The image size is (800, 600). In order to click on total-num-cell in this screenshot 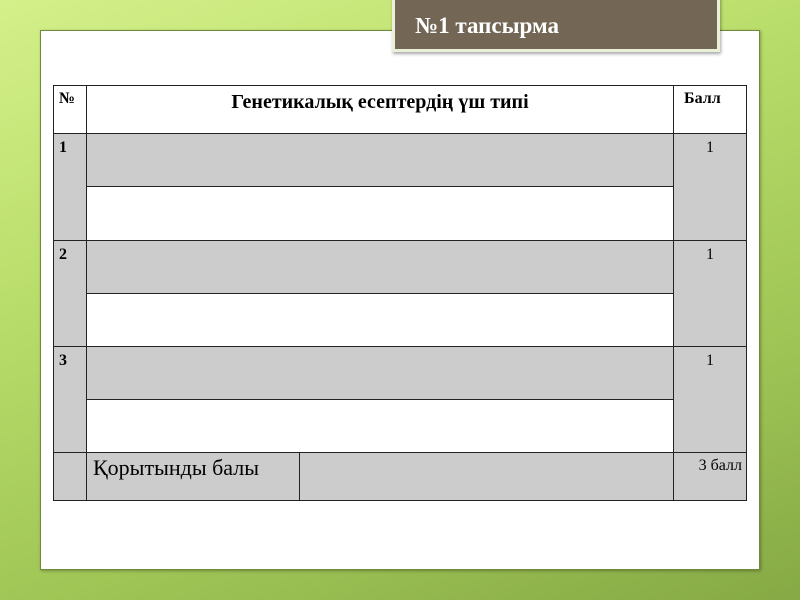, I will do `click(70, 476)`.